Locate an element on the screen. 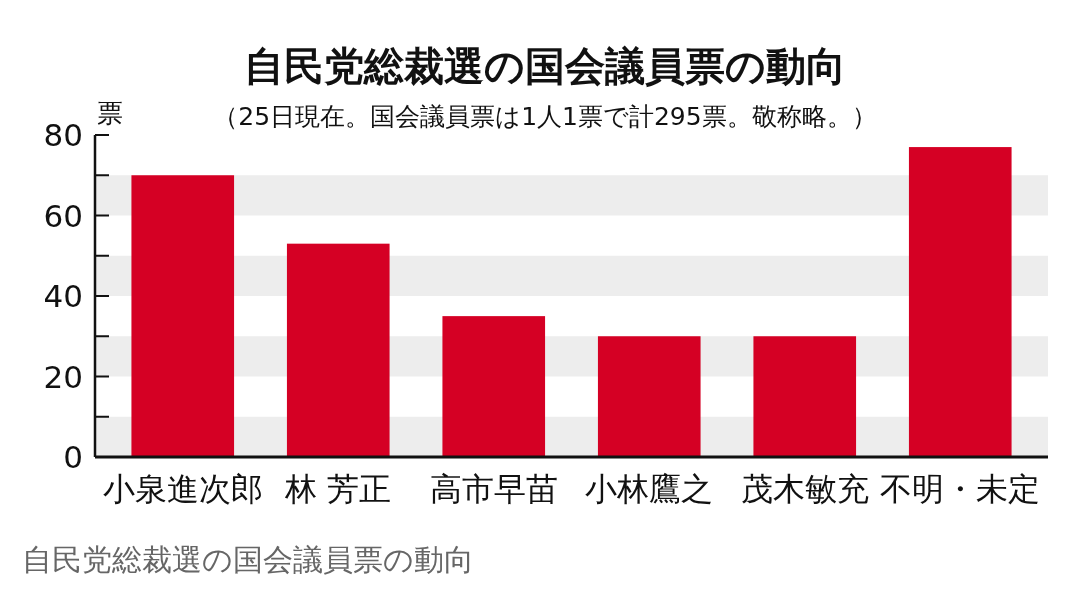  x-tick-label: 小泉進次郎 is located at coordinates (182, 489).